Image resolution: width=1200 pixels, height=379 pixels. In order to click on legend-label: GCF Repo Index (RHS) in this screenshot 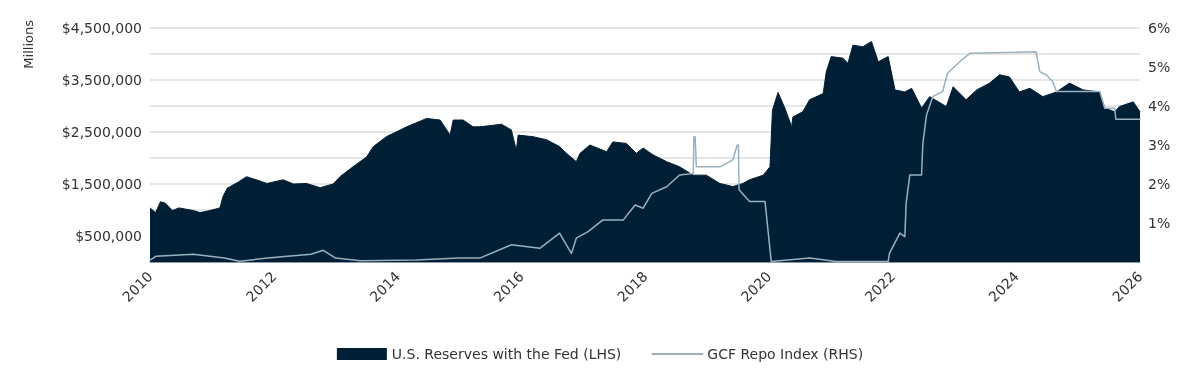, I will do `click(785, 354)`.